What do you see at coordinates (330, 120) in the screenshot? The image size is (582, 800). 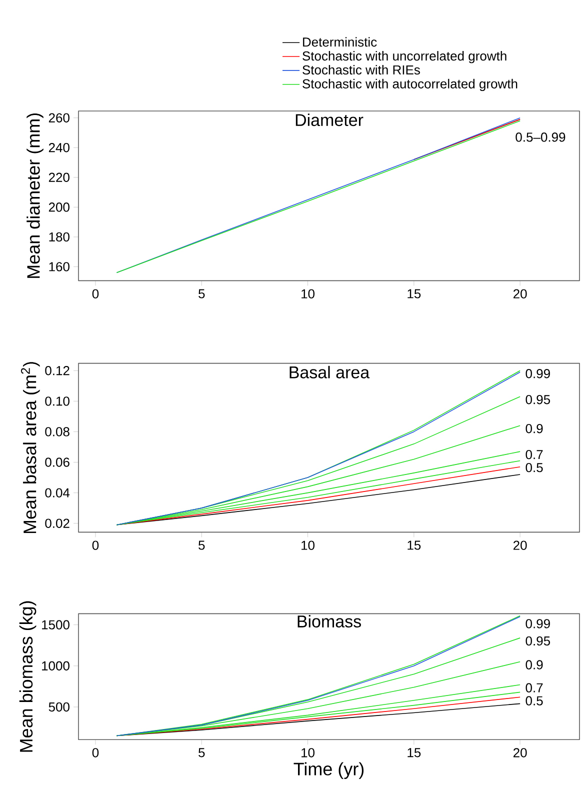 I see `chart-title: Diameter` at bounding box center [330, 120].